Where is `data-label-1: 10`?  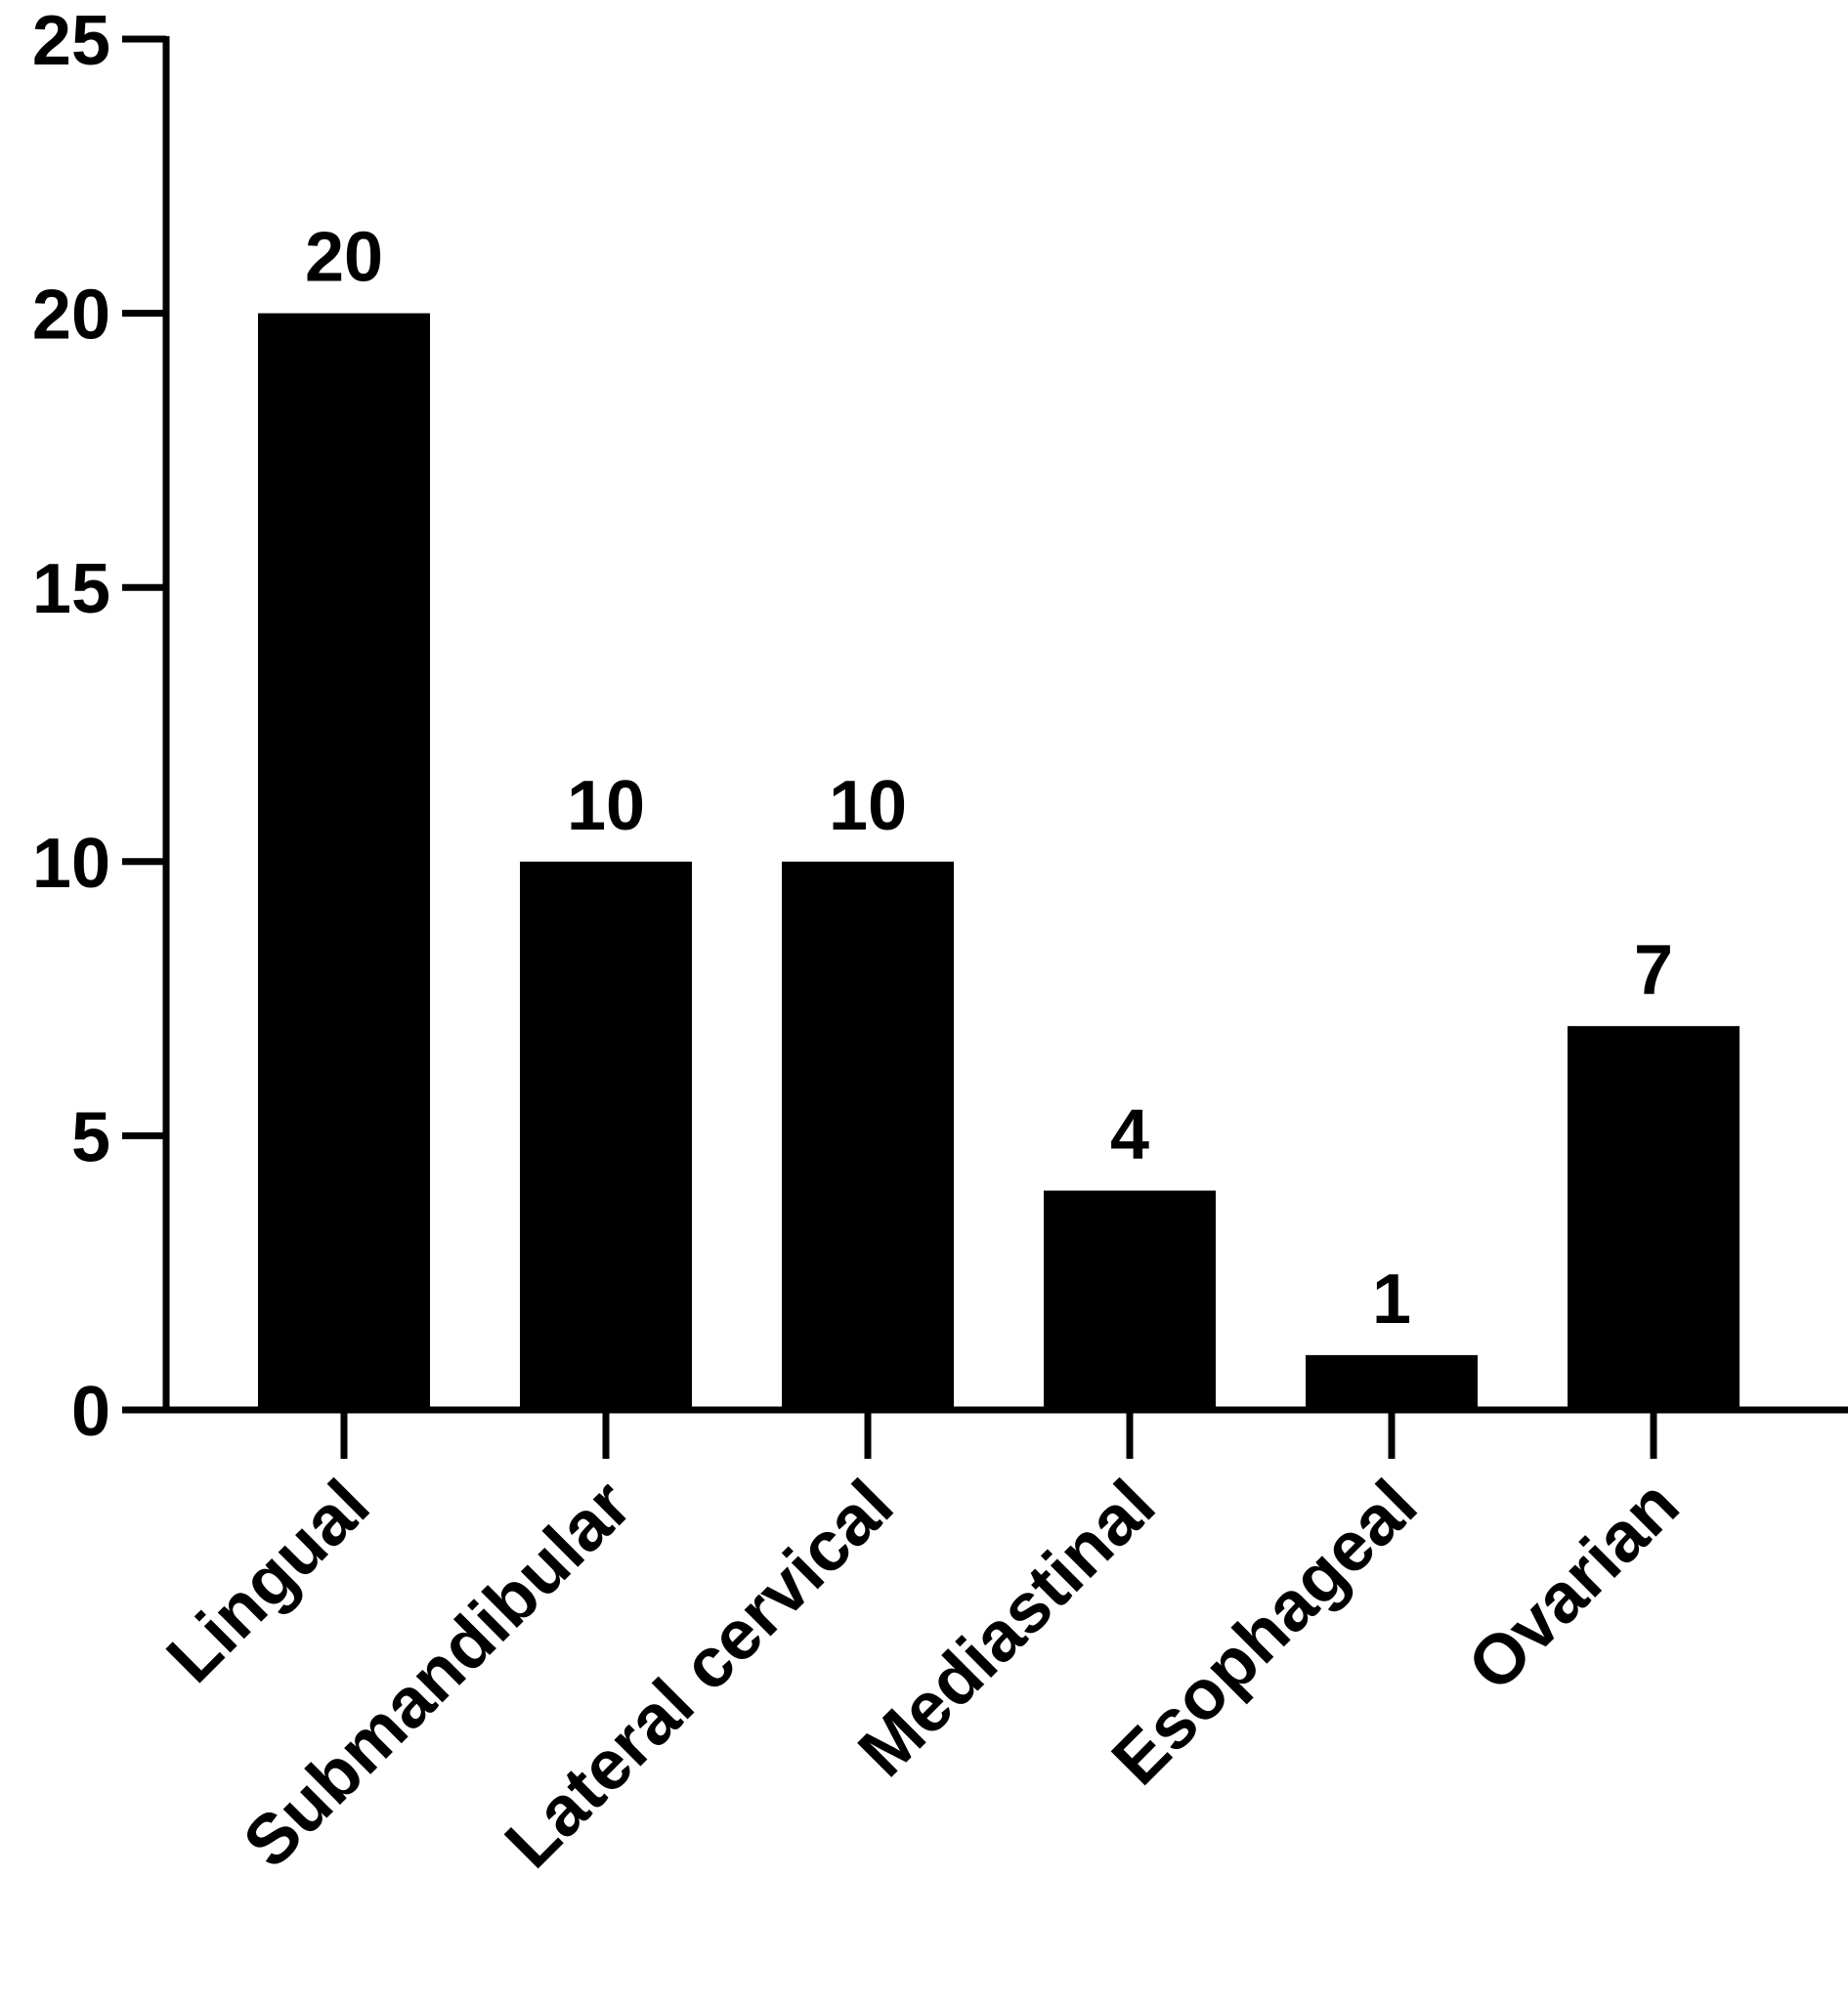
data-label-1: 10 is located at coordinates (606, 806).